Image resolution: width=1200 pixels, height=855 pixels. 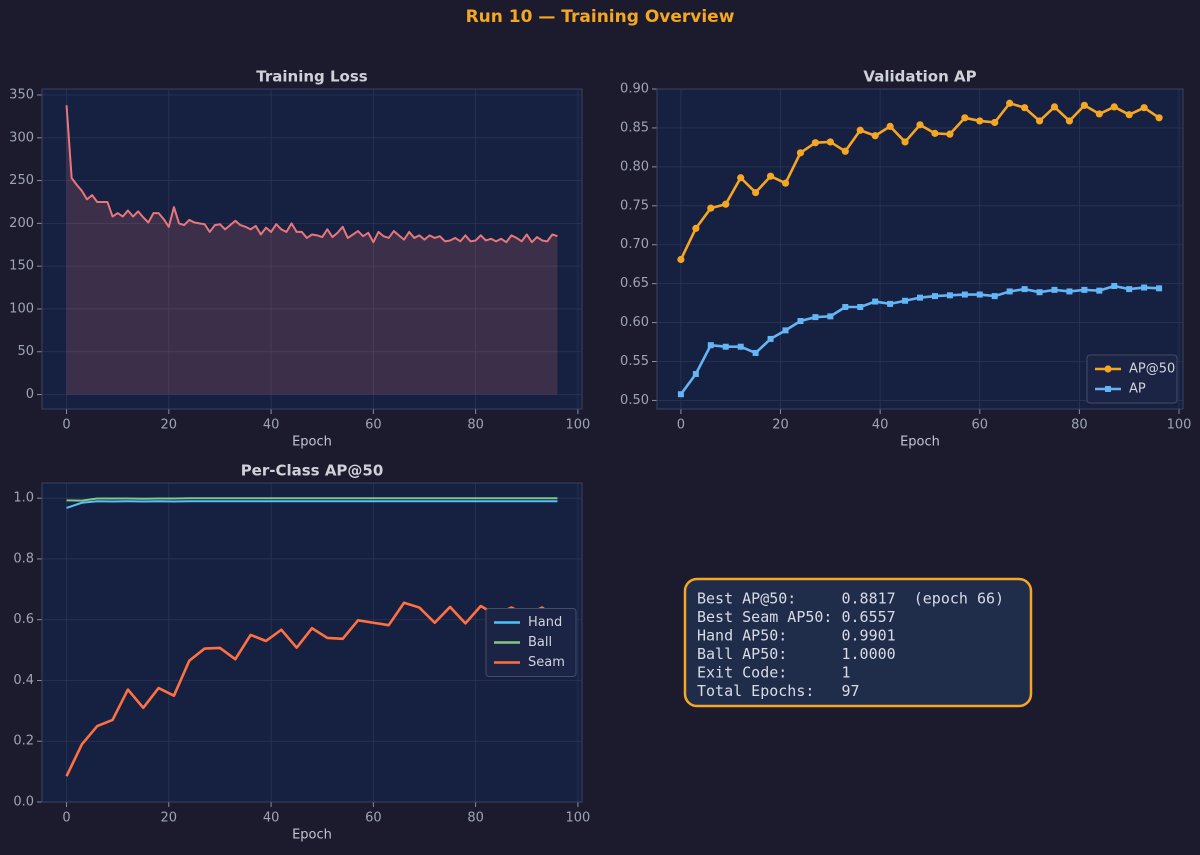 What do you see at coordinates (23, 558) in the screenshot?
I see `y-tick-label: 0.8` at bounding box center [23, 558].